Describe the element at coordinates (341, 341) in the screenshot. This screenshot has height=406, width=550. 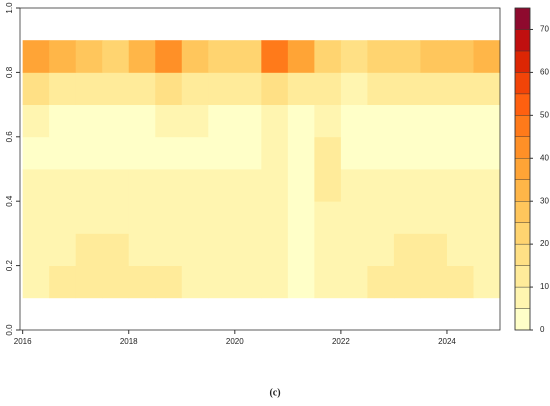
I see `x-tick-label: 2022` at that location.